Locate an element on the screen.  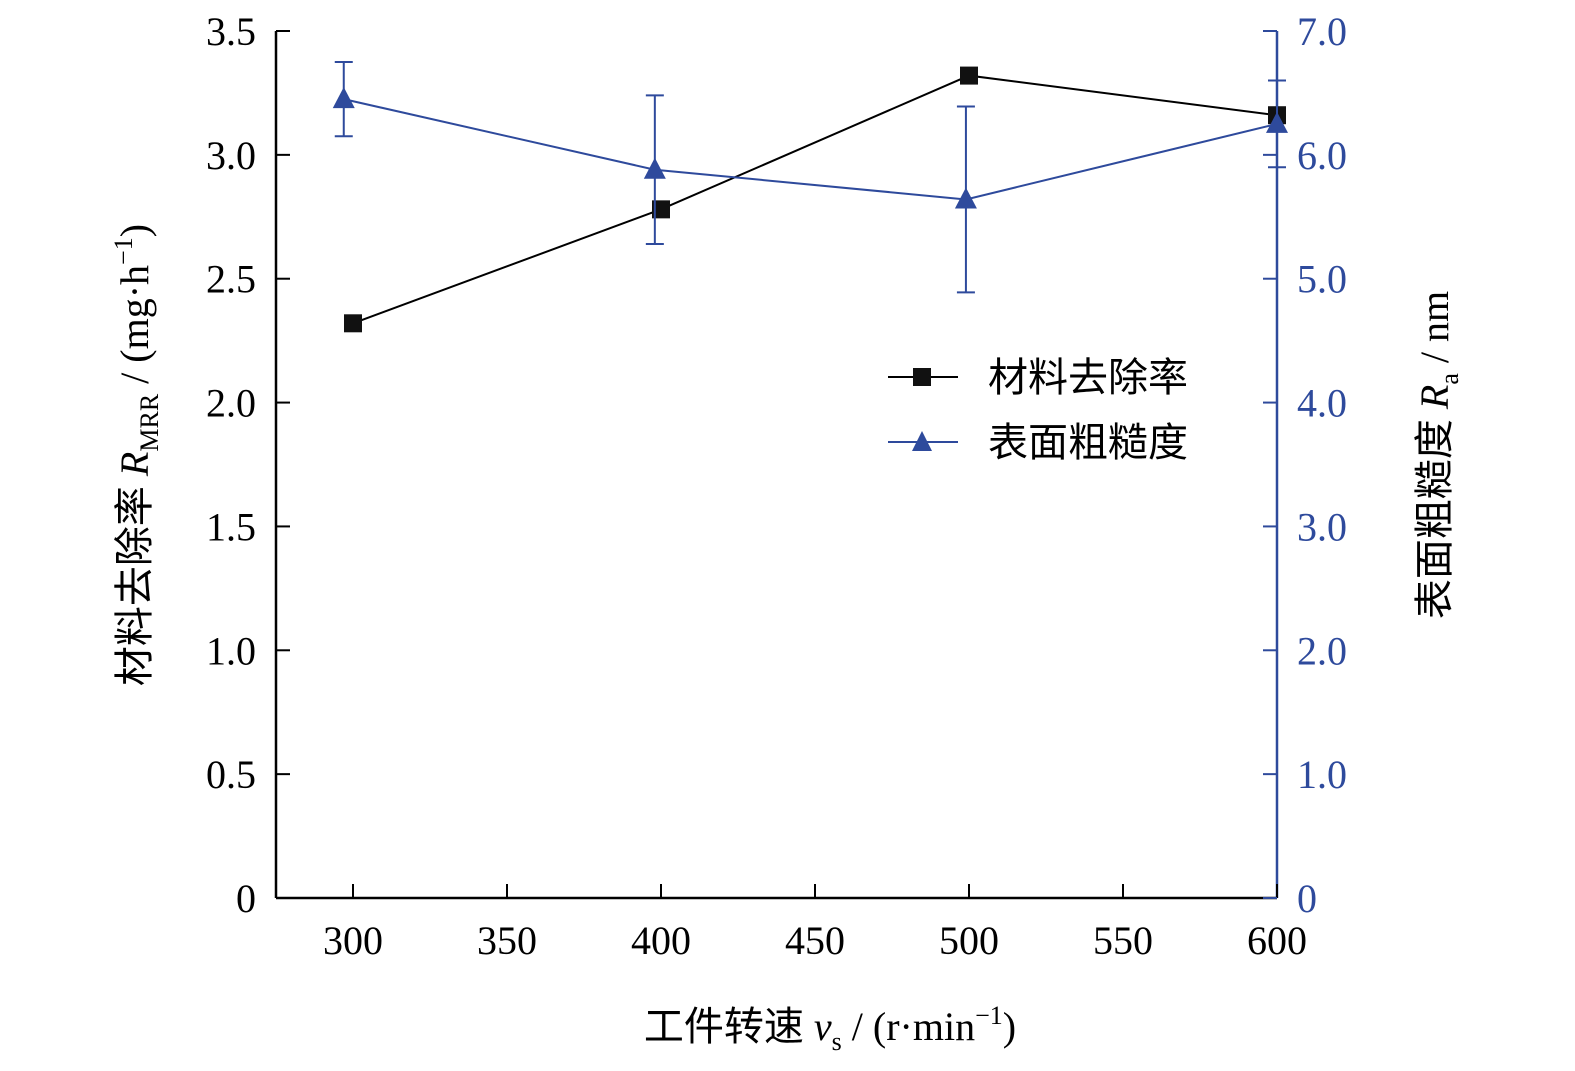
x-axis-title-text: 工件转速 is located at coordinates (729, 1026).